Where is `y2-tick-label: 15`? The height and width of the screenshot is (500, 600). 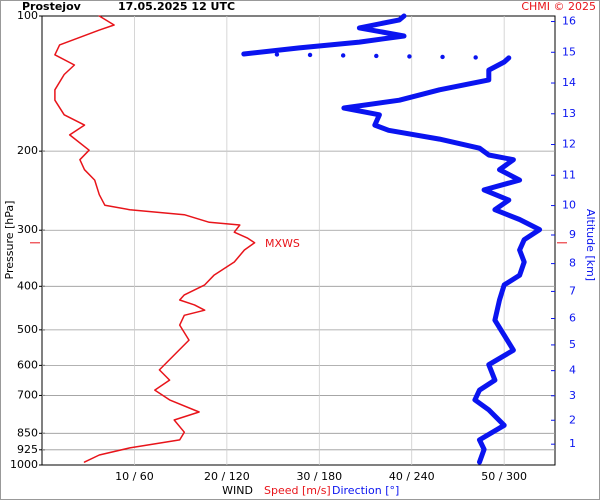 y2-tick-label: 15 is located at coordinates (569, 51).